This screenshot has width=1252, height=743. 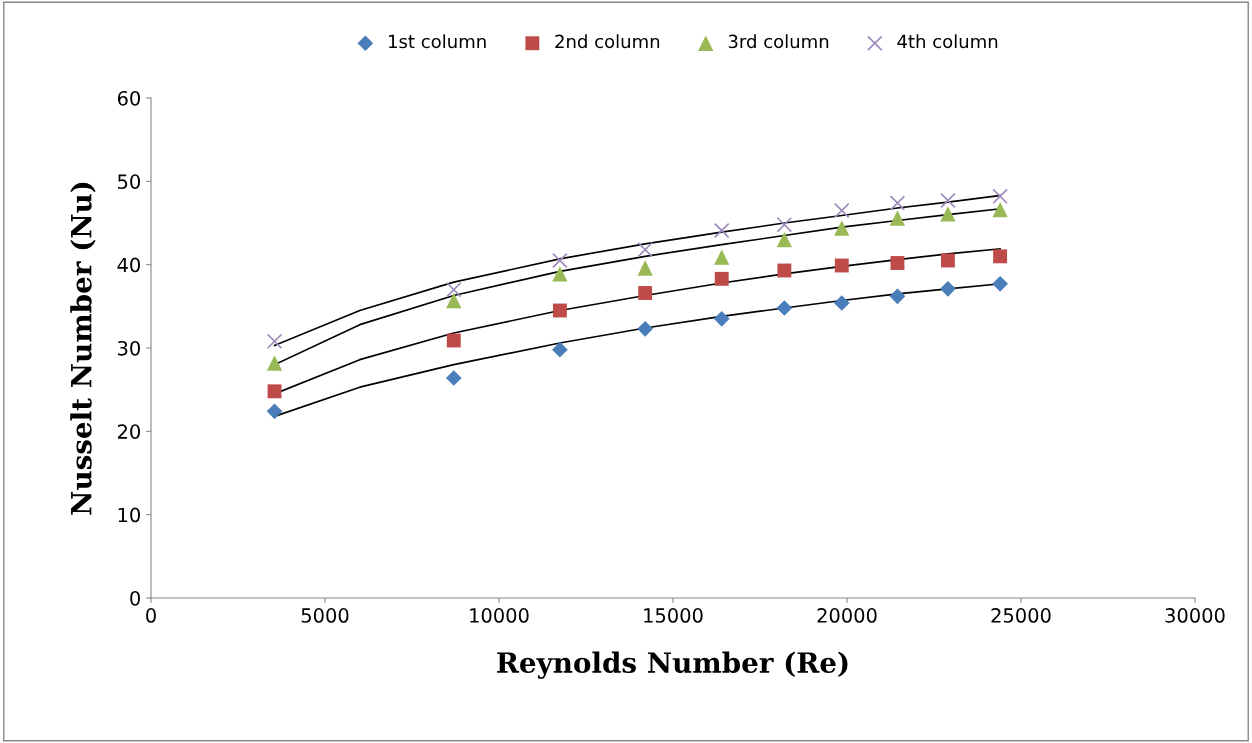 What do you see at coordinates (129, 181) in the screenshot?
I see `y-tick-label: 50` at bounding box center [129, 181].